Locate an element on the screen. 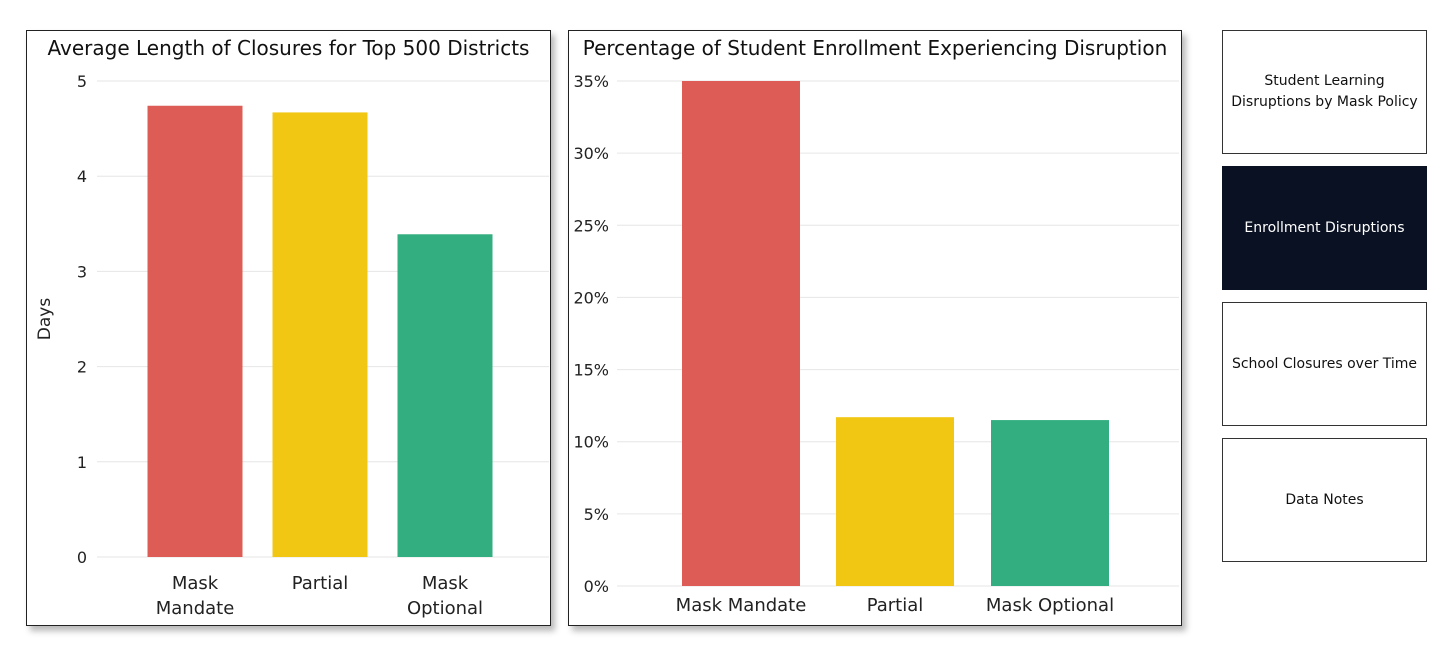  y-tick-label: 15% is located at coordinates (591, 370).